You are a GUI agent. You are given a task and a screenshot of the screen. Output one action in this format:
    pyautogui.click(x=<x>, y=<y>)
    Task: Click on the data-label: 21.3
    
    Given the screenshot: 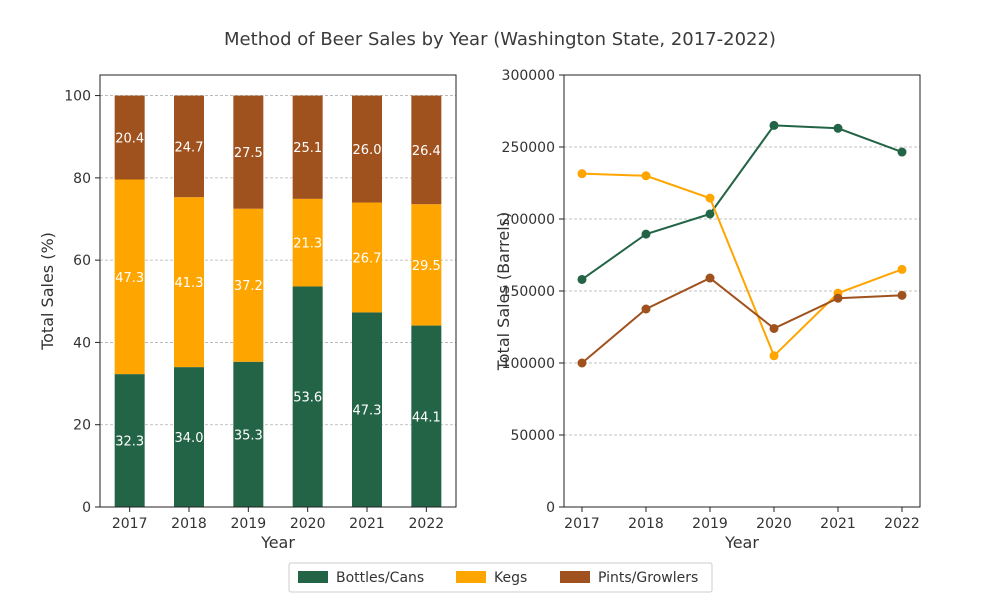 What is the action you would take?
    pyautogui.click(x=307, y=244)
    